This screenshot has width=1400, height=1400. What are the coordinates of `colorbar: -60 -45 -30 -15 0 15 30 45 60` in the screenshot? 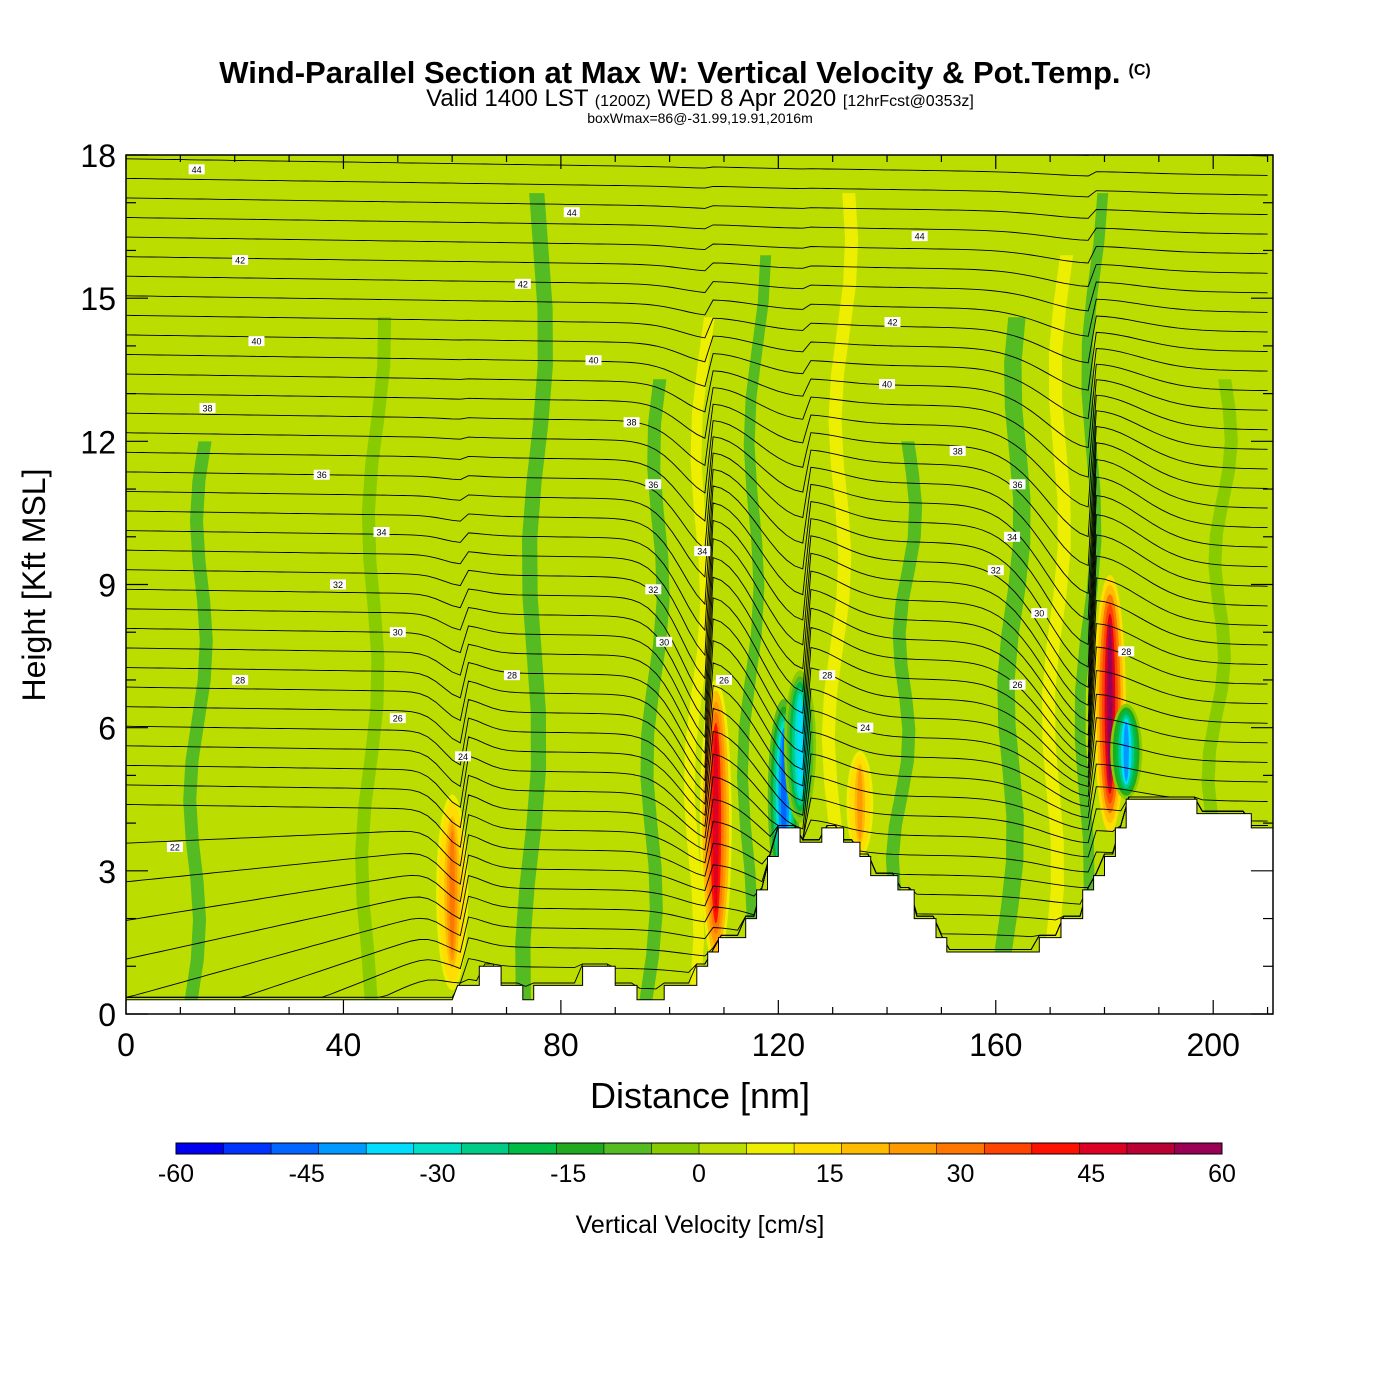 It's located at (697, 1165).